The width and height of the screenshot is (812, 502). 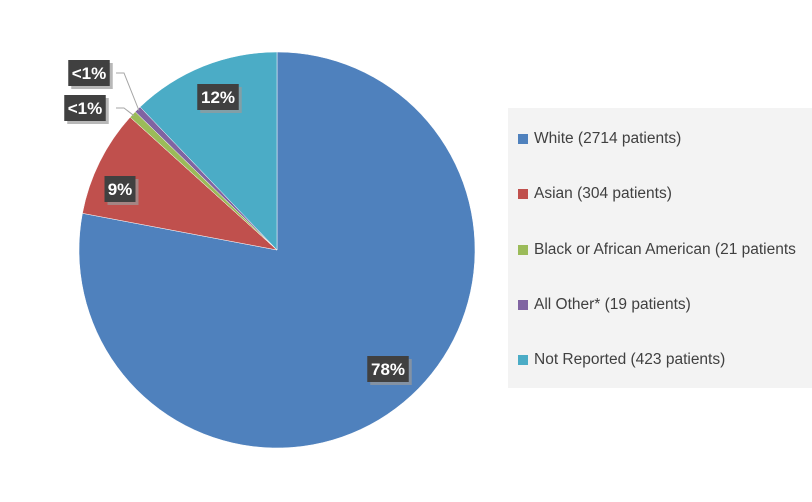 I want to click on legend-swatch-black, so click(x=523, y=250).